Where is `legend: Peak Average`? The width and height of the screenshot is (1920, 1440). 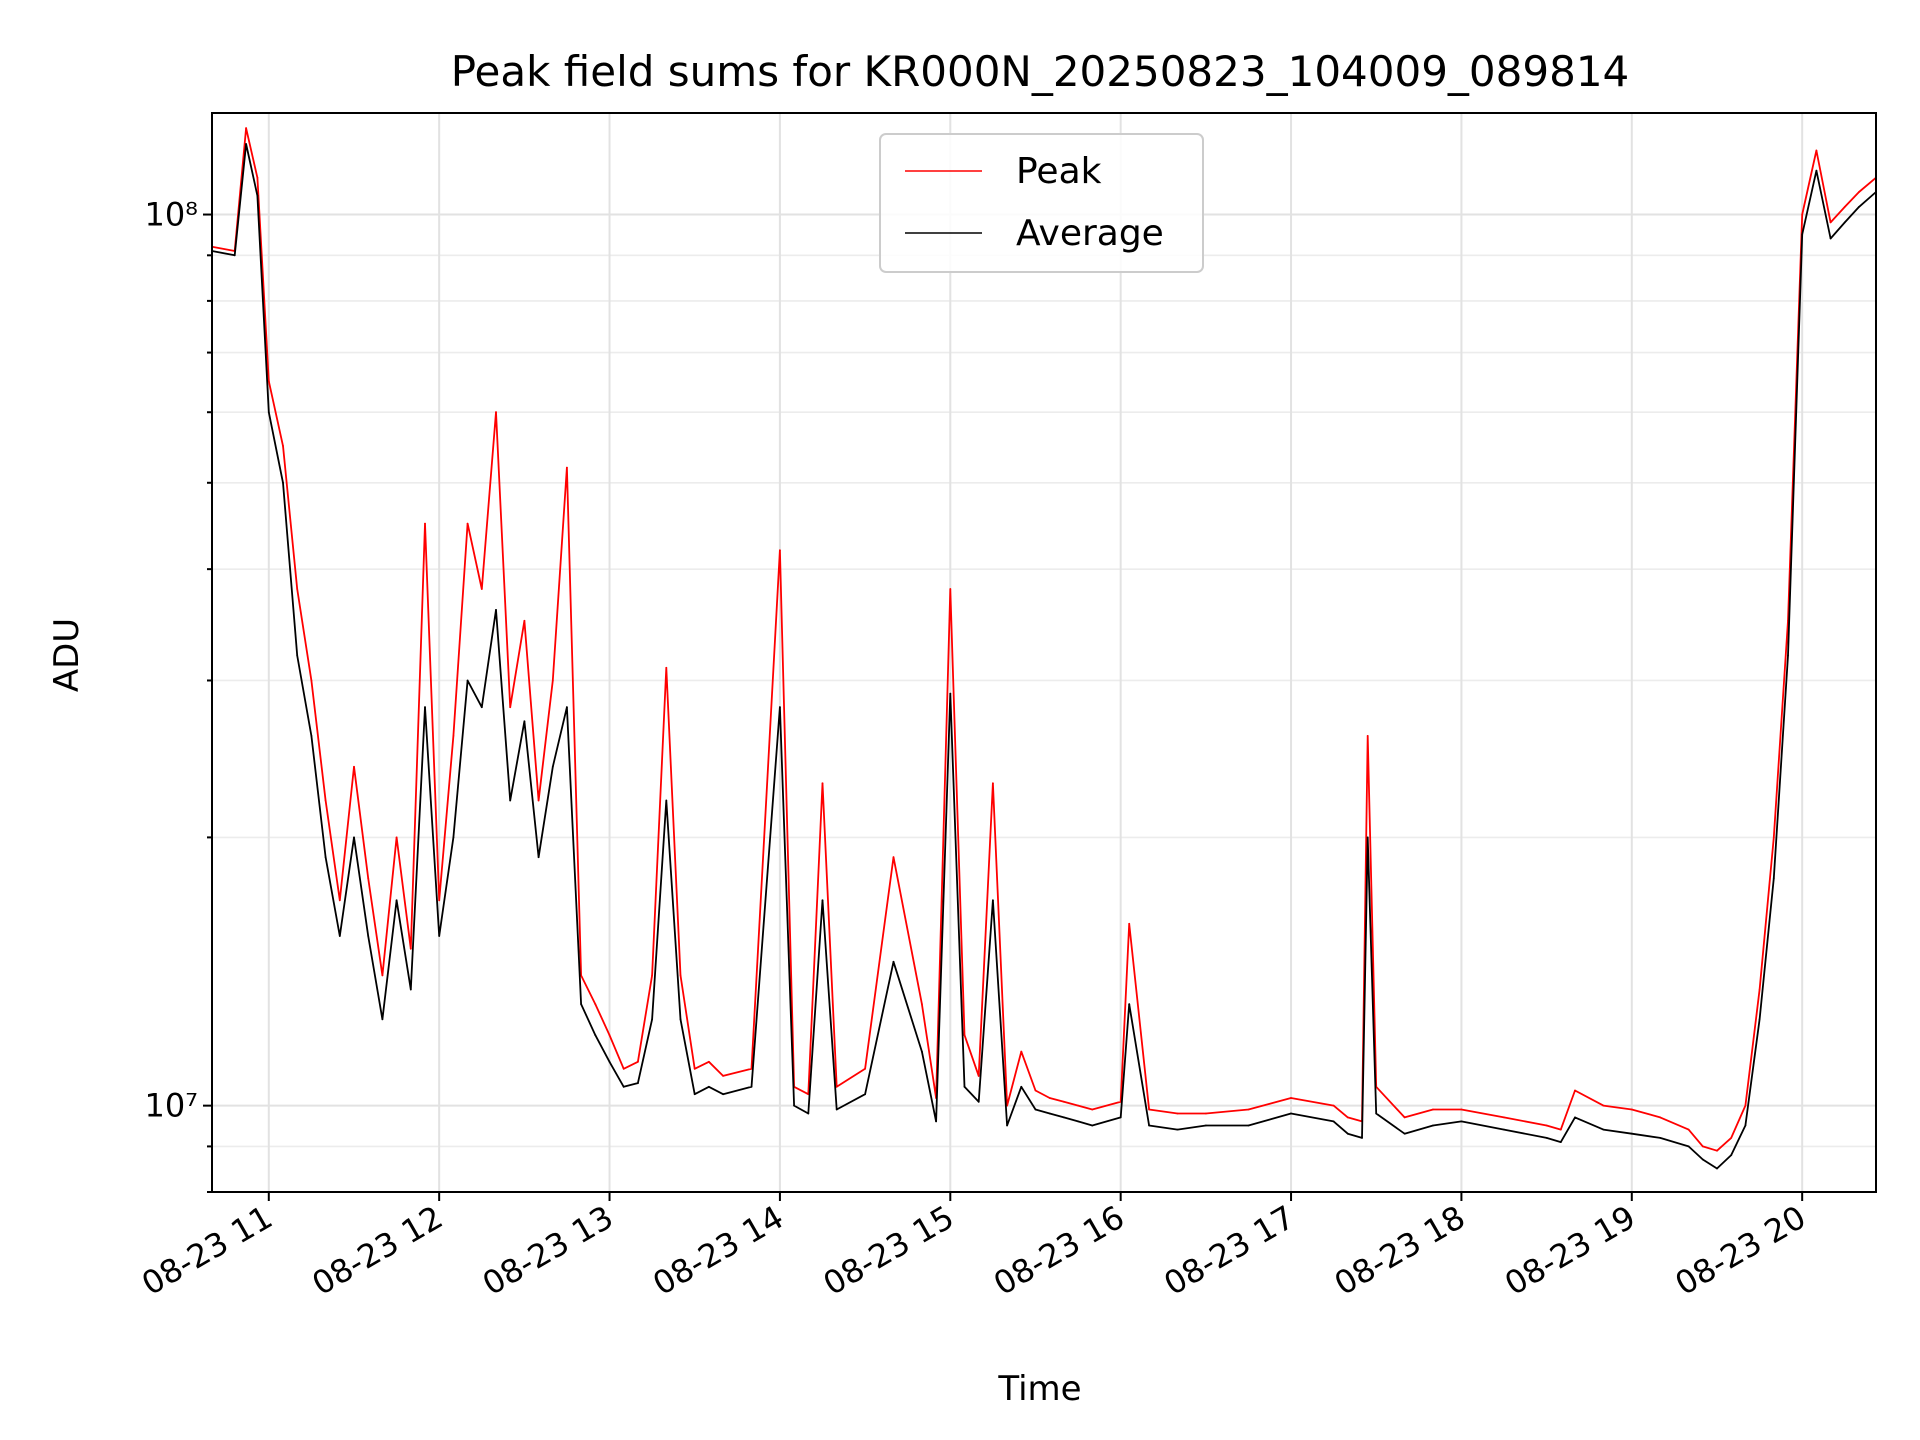
legend: Peak Average is located at coordinates (1041, 203).